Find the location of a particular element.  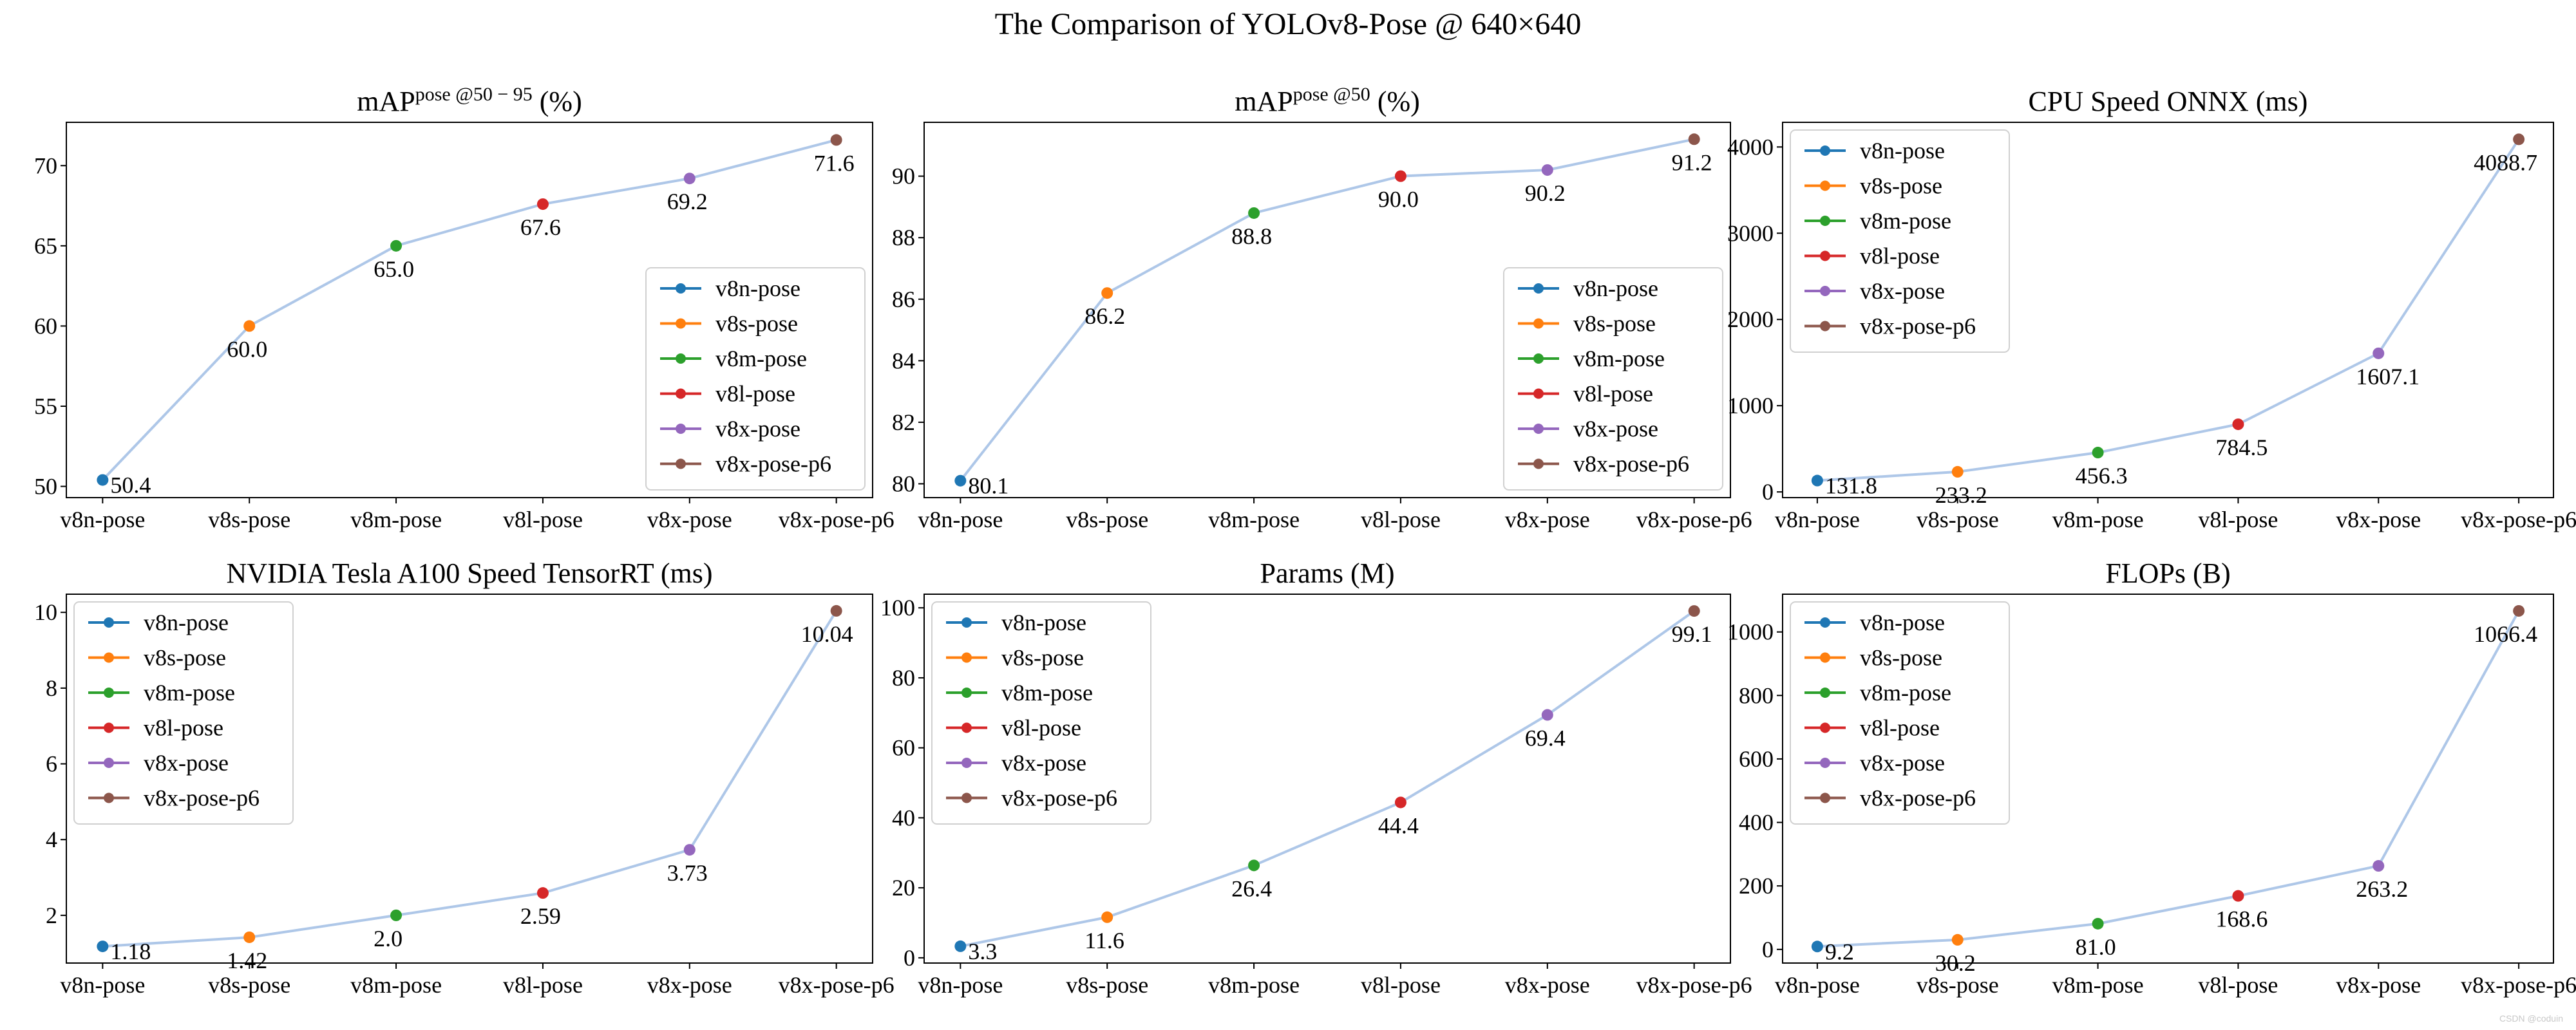

legend-item: v8x-pose is located at coordinates (1588, 429).